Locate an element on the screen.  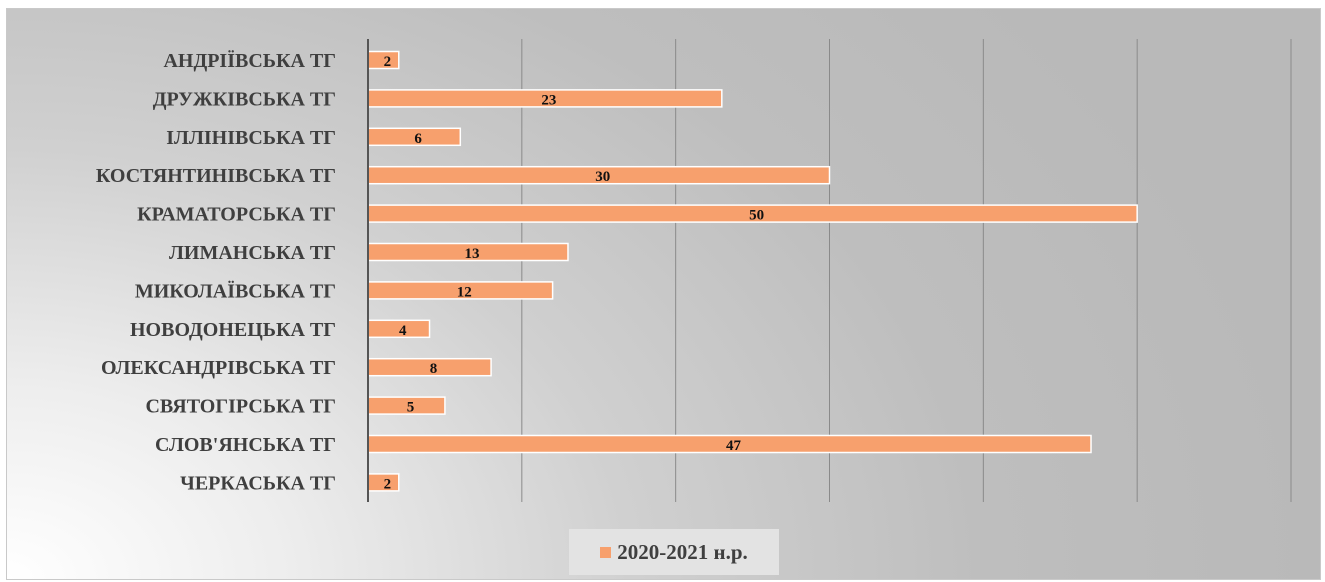
data-label: 12 is located at coordinates (464, 292).